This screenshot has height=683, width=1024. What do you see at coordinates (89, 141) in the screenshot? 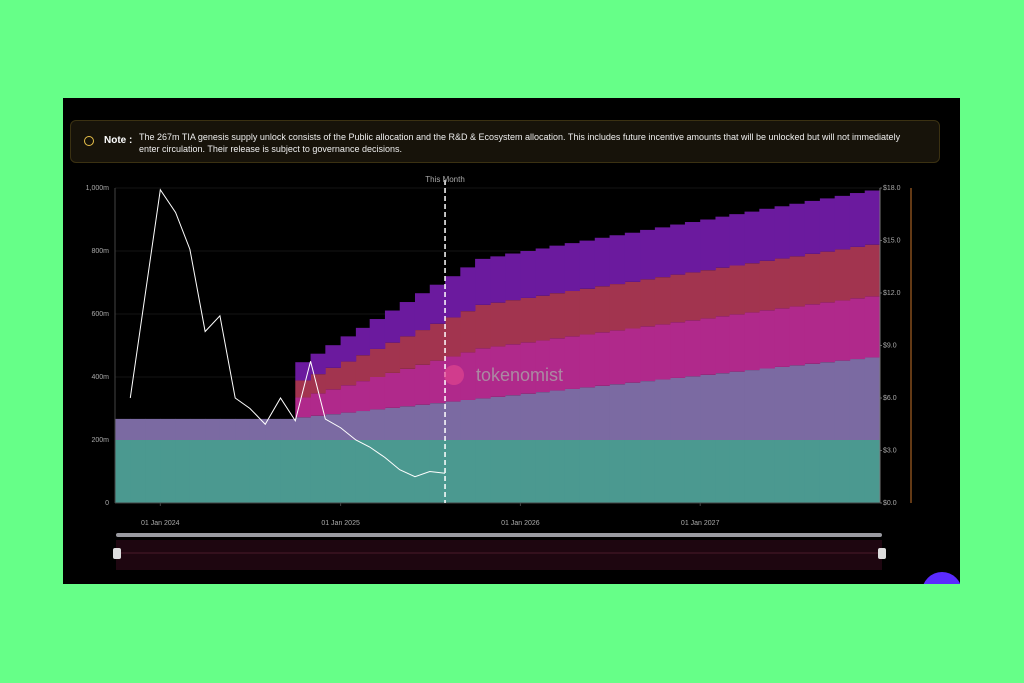
I see `note-icon` at bounding box center [89, 141].